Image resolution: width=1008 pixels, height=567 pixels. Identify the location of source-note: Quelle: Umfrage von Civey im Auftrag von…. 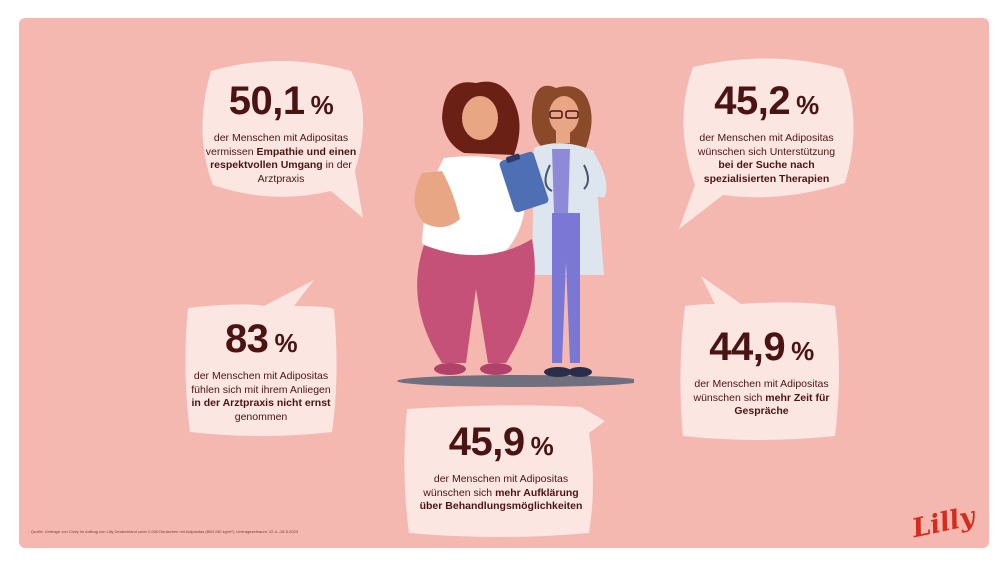
(164, 531).